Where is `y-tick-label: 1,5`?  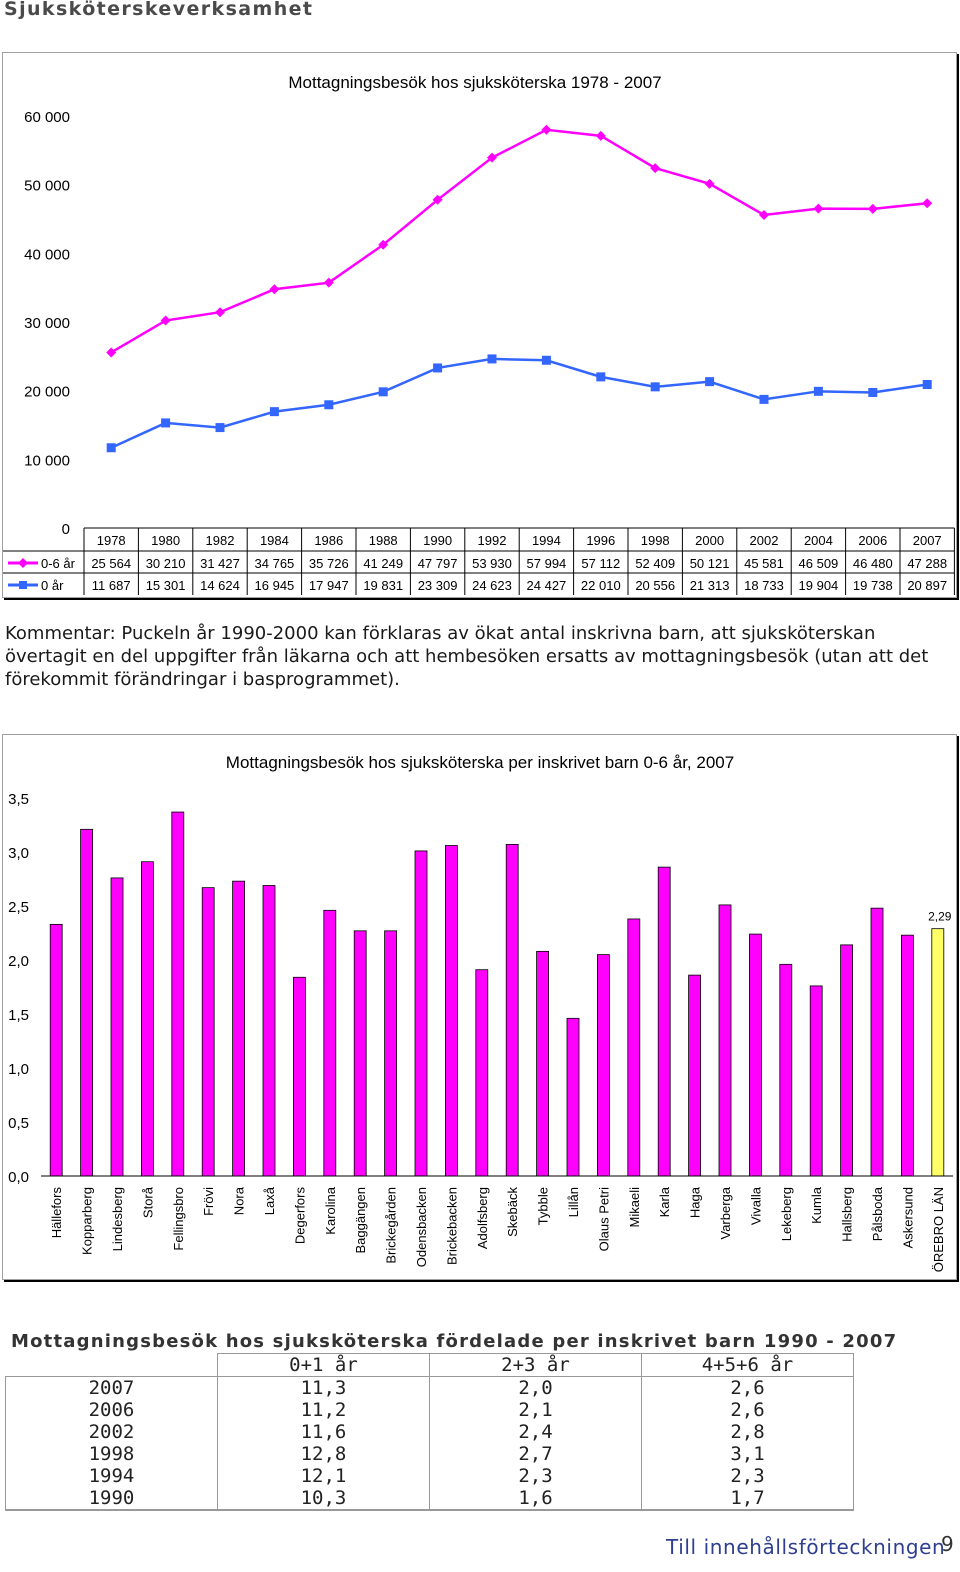 y-tick-label: 1,5 is located at coordinates (18, 1015).